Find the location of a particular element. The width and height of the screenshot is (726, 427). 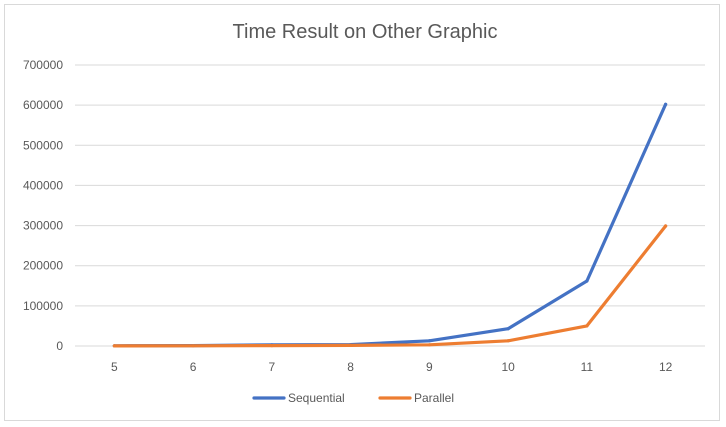

x-tick-label: 6 is located at coordinates (193, 367).